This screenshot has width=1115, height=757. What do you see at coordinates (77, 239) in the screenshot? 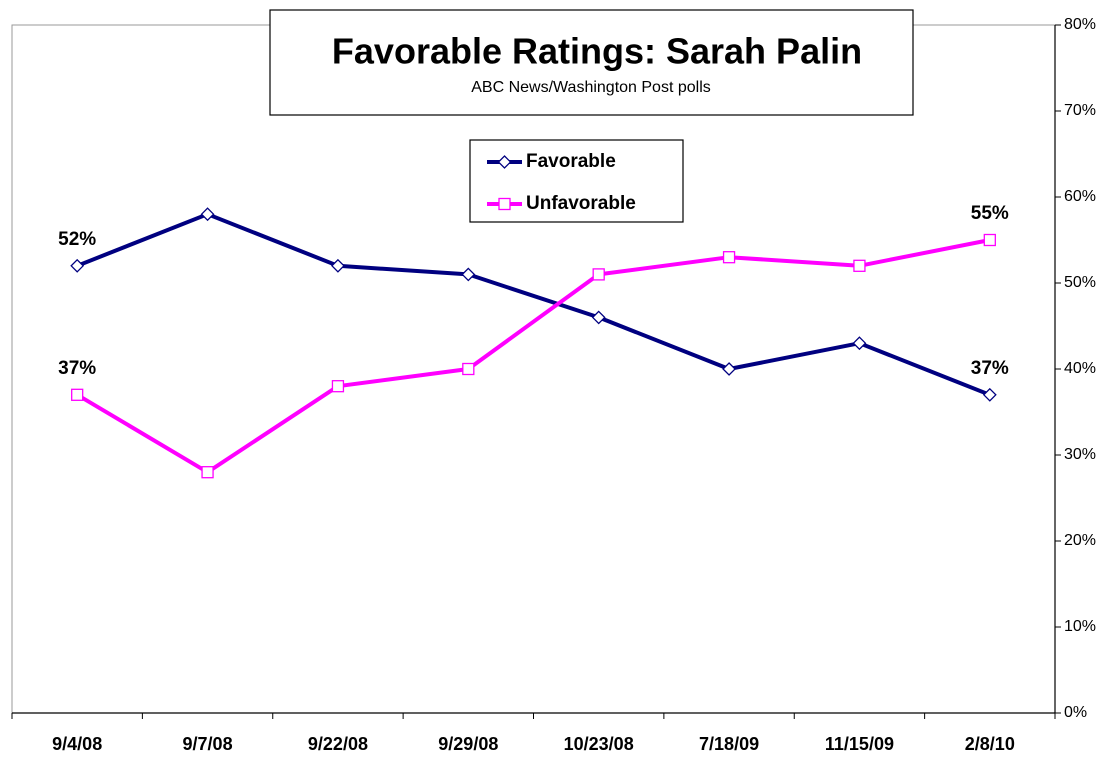
I see `data-label: 52%` at bounding box center [77, 239].